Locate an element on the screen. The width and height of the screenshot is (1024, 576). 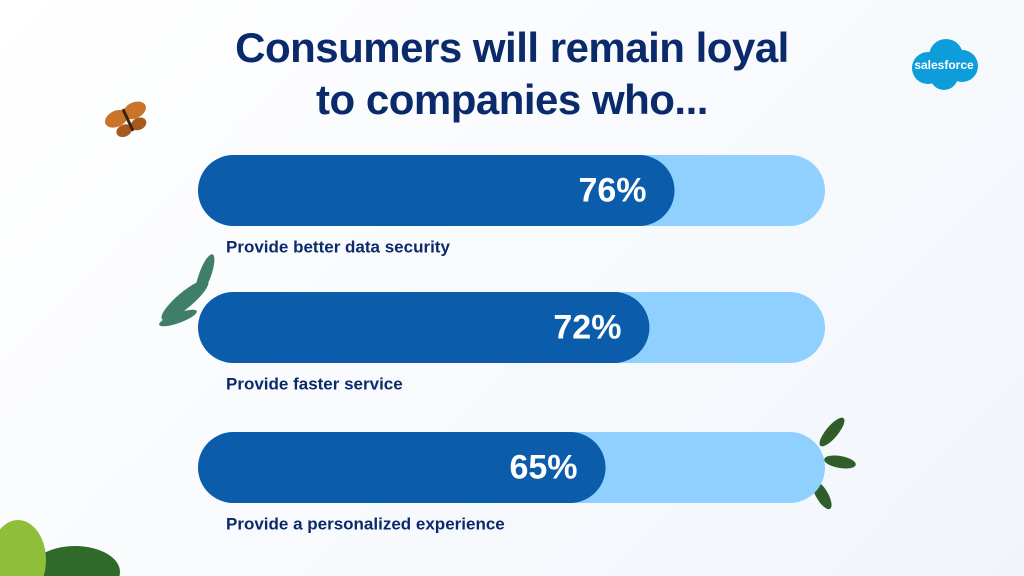
value-label: 65% is located at coordinates (543, 467).